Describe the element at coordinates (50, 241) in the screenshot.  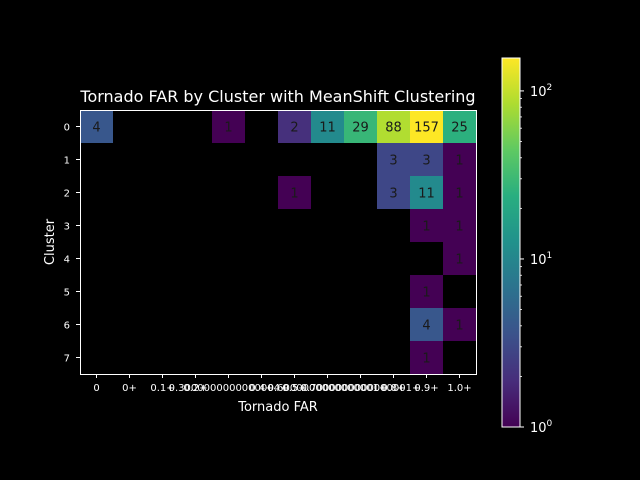
I see `y-axis-label: Cluster` at that location.